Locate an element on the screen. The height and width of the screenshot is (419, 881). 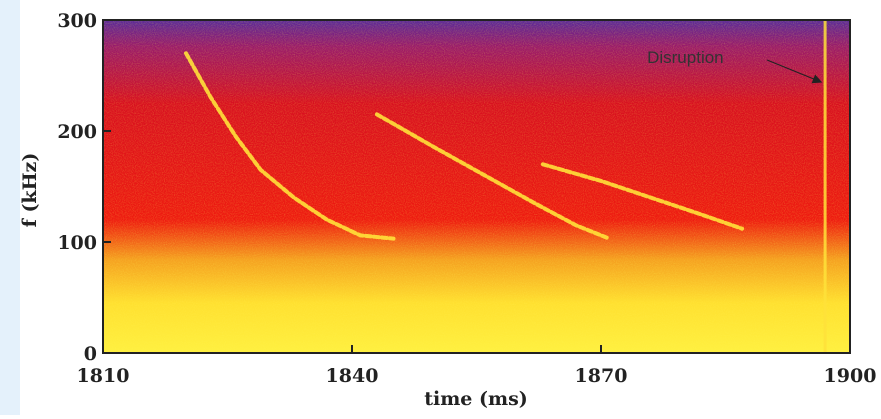
x-axis-label: time (ms) is located at coordinates (476, 399).